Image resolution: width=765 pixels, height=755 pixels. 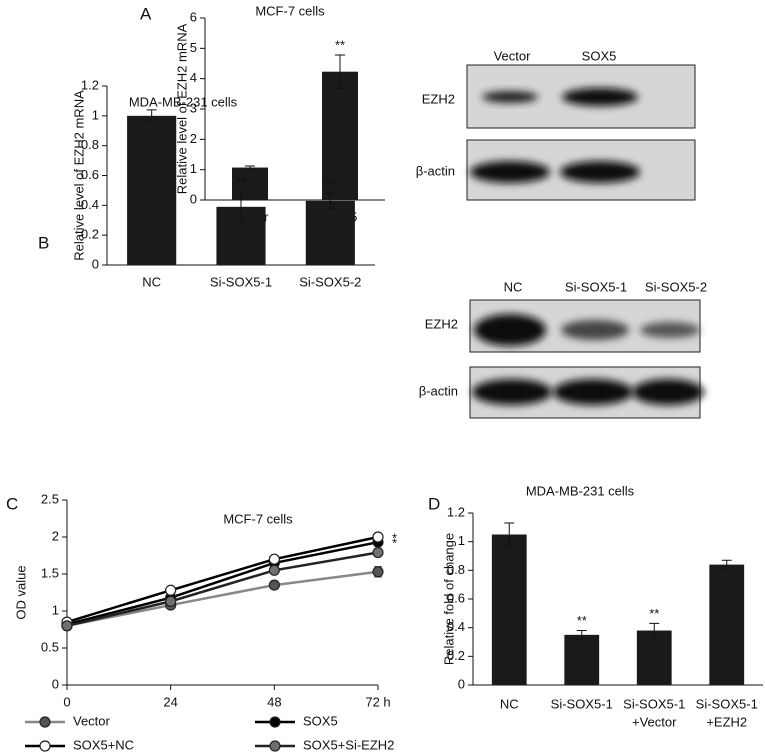 I want to click on legend-label: SOX5+Si-EZH2, so click(x=348, y=744).